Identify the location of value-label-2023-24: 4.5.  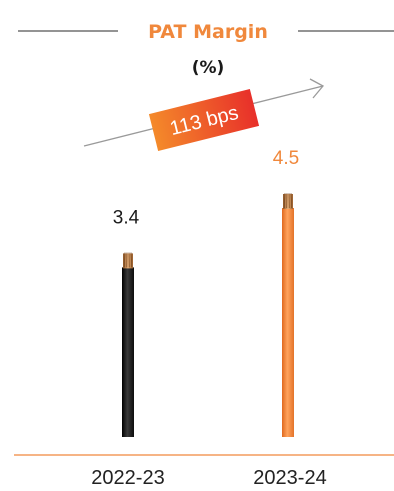
(286, 158).